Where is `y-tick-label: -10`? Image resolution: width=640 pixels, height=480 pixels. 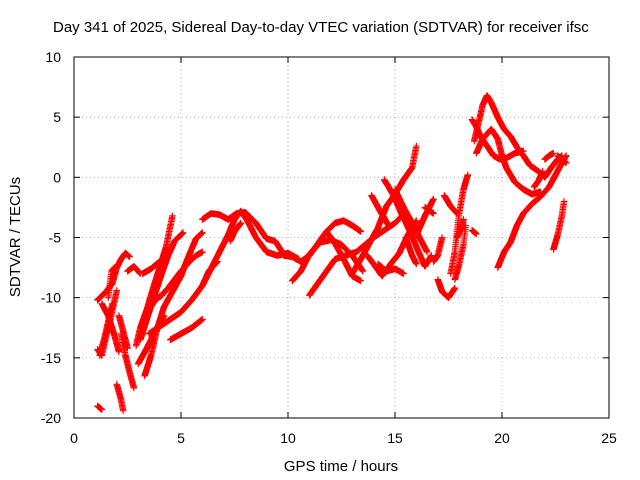 y-tick-label: -10 is located at coordinates (51, 298).